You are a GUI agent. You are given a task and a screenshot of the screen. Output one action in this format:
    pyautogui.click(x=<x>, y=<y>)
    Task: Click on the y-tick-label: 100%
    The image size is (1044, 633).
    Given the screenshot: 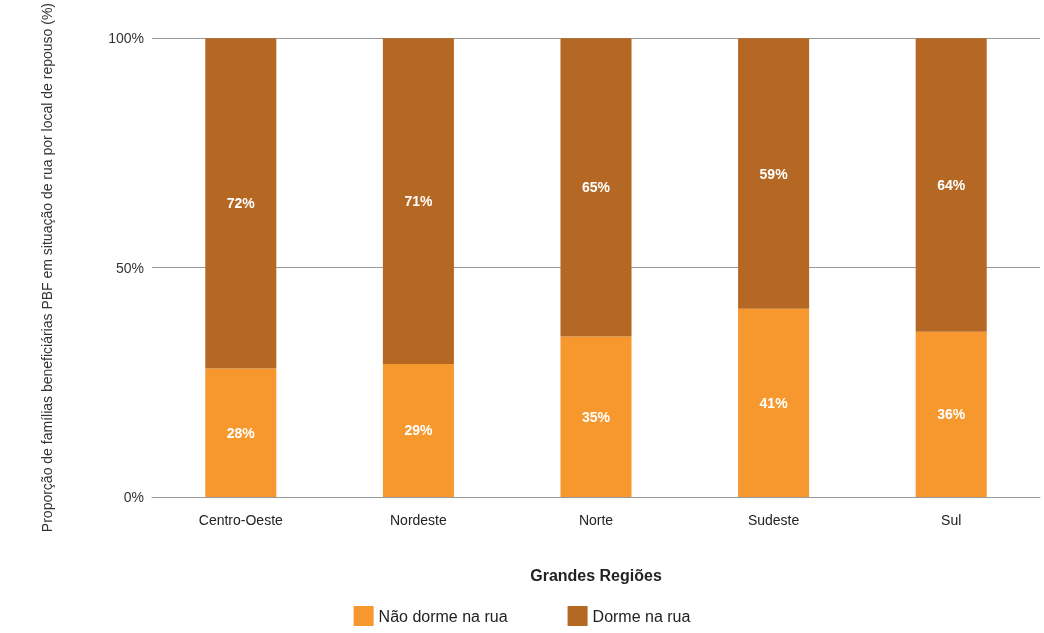 What is the action you would take?
    pyautogui.click(x=126, y=38)
    